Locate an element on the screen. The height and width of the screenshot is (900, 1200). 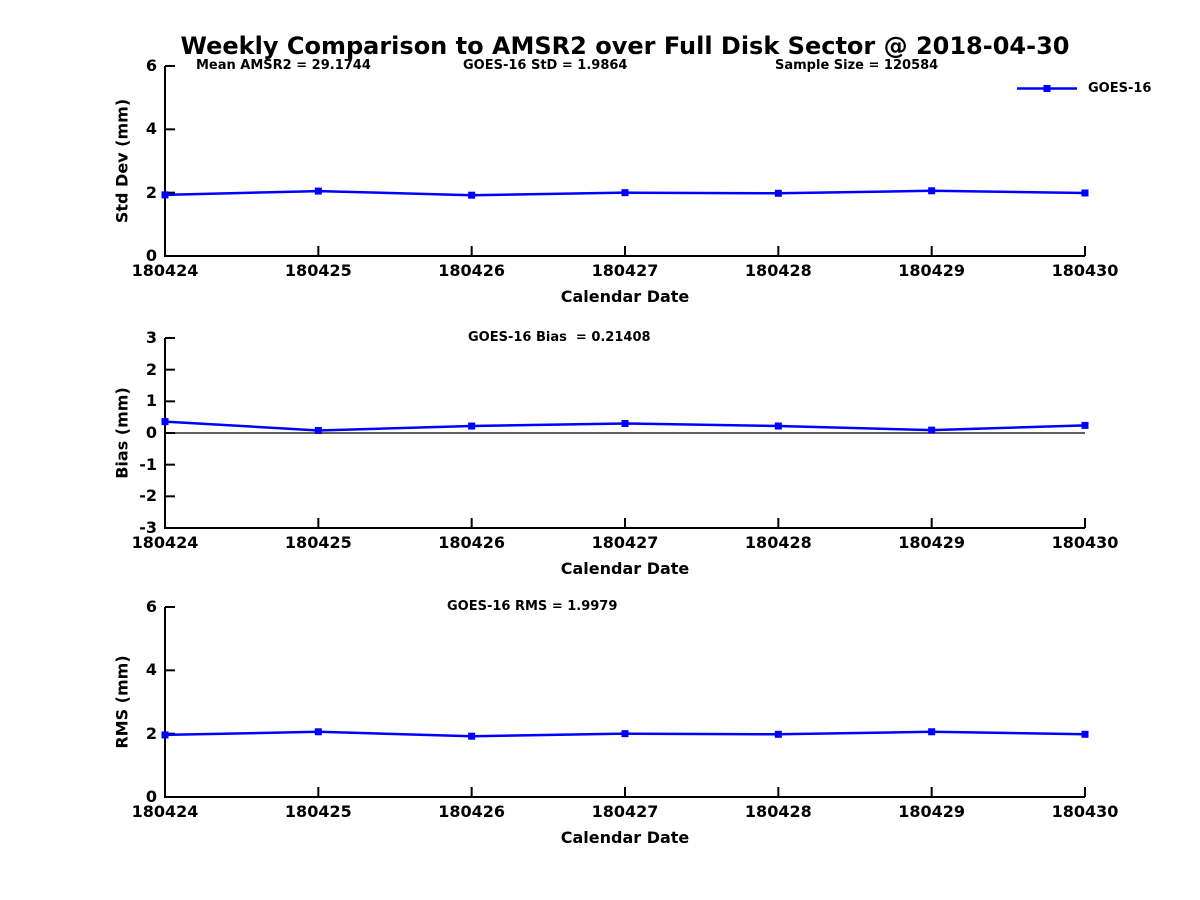
legend-label: GOES-16 is located at coordinates (1120, 88).